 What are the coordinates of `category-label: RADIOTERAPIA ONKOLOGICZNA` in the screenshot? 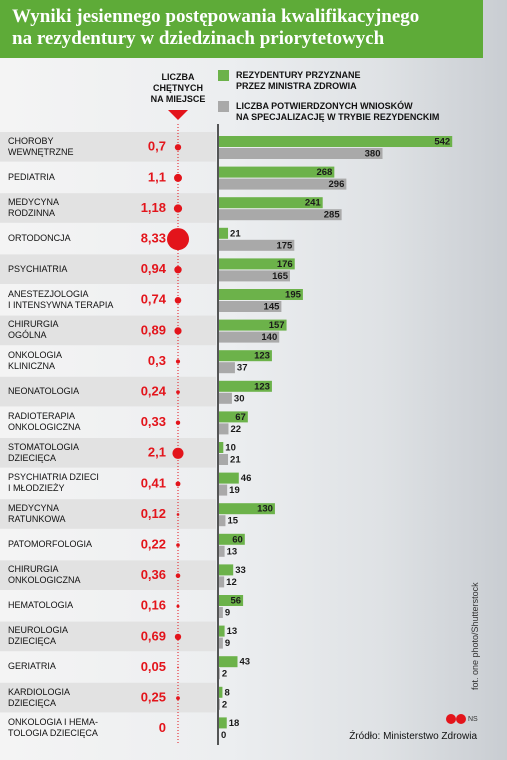 It's located at (44, 422).